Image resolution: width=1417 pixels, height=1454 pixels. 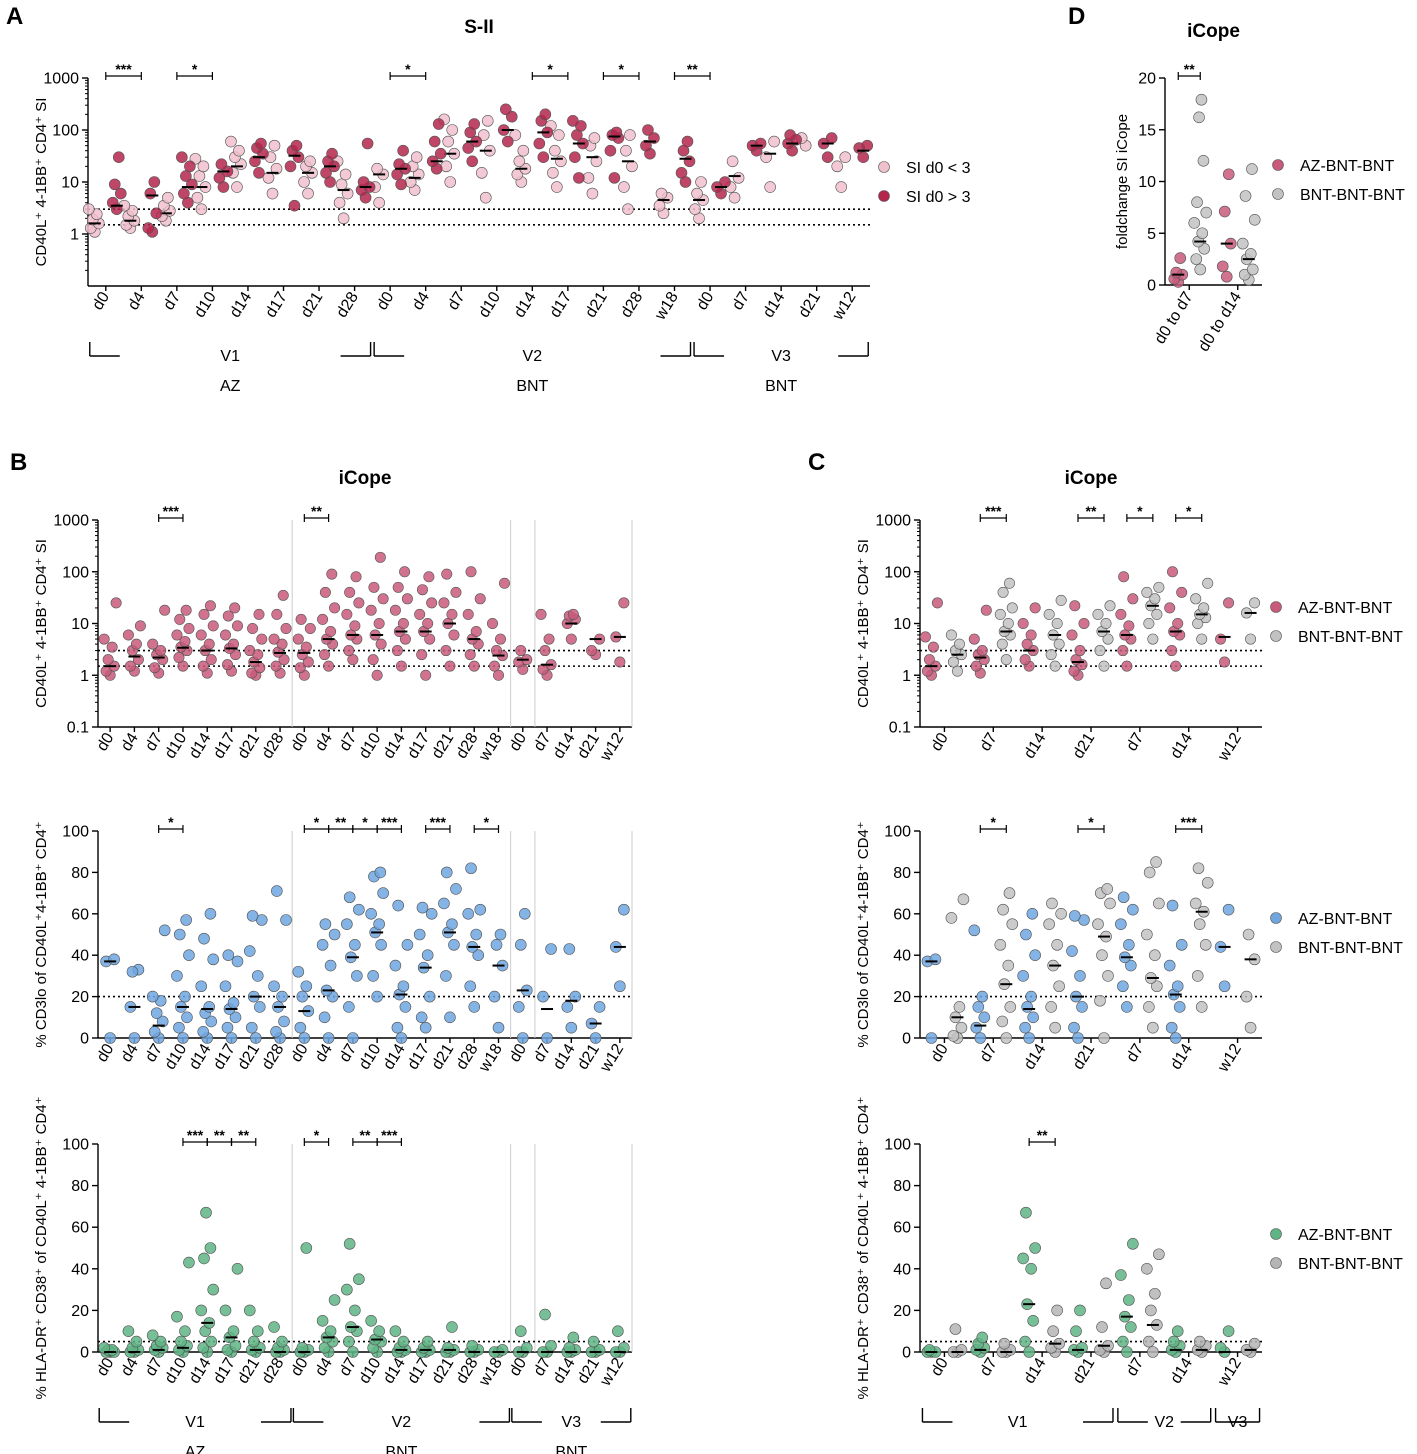 What do you see at coordinates (219, 1135) in the screenshot?
I see `b3-sig-label: **` at bounding box center [219, 1135].